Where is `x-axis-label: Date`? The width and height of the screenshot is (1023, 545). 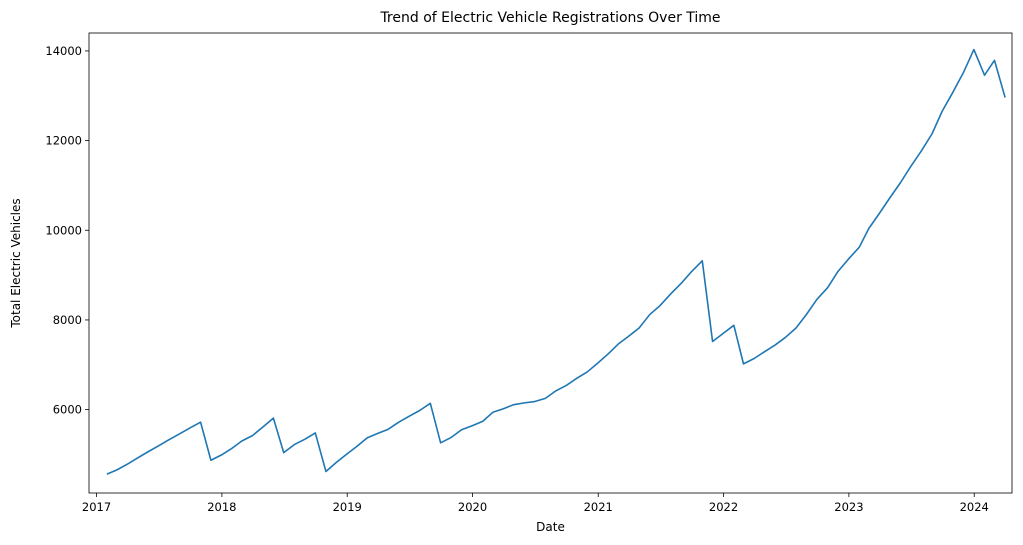
x-axis-label: Date is located at coordinates (550, 527).